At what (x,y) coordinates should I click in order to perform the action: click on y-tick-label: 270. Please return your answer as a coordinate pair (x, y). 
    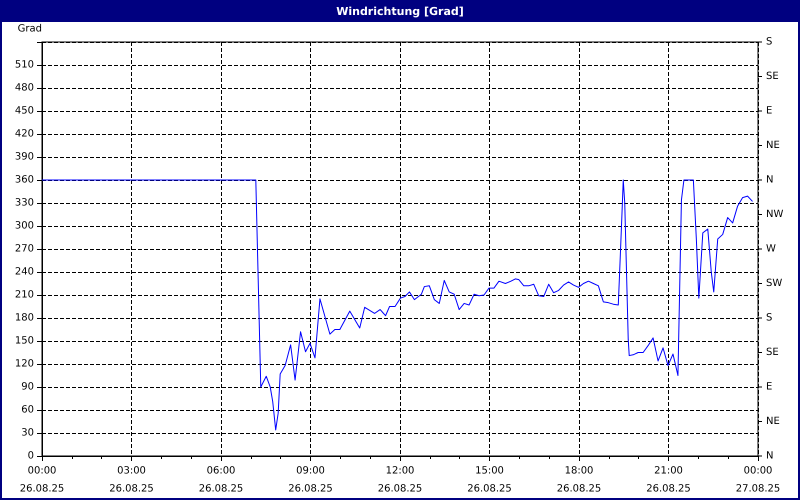
    Looking at the image, I should click on (24, 249).